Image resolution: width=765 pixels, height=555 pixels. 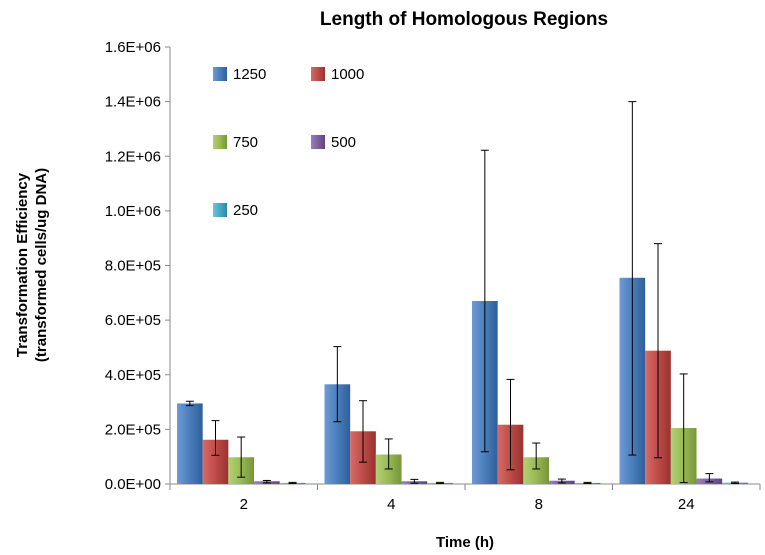 I want to click on legend-item-1250: 1250, so click(x=239, y=74).